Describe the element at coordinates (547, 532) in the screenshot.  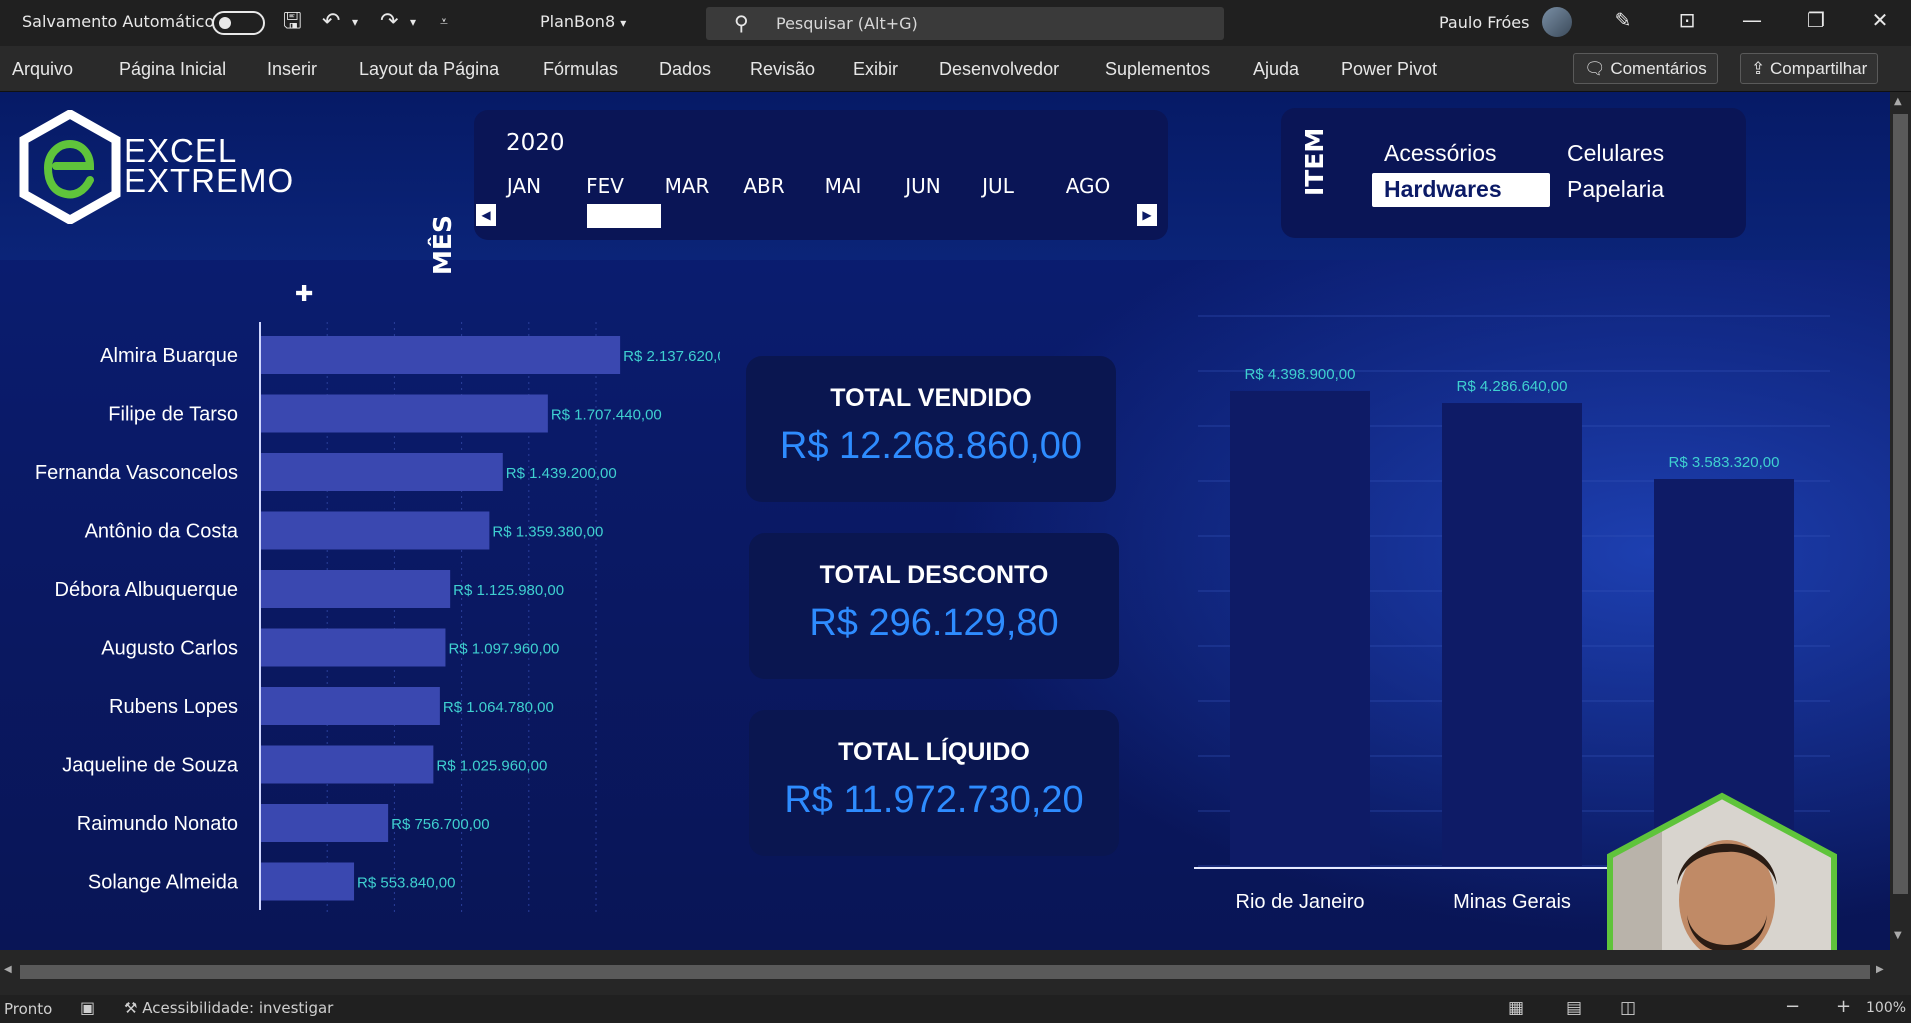
I see `seller-value-label: R$ 1.359.380,00` at that location.